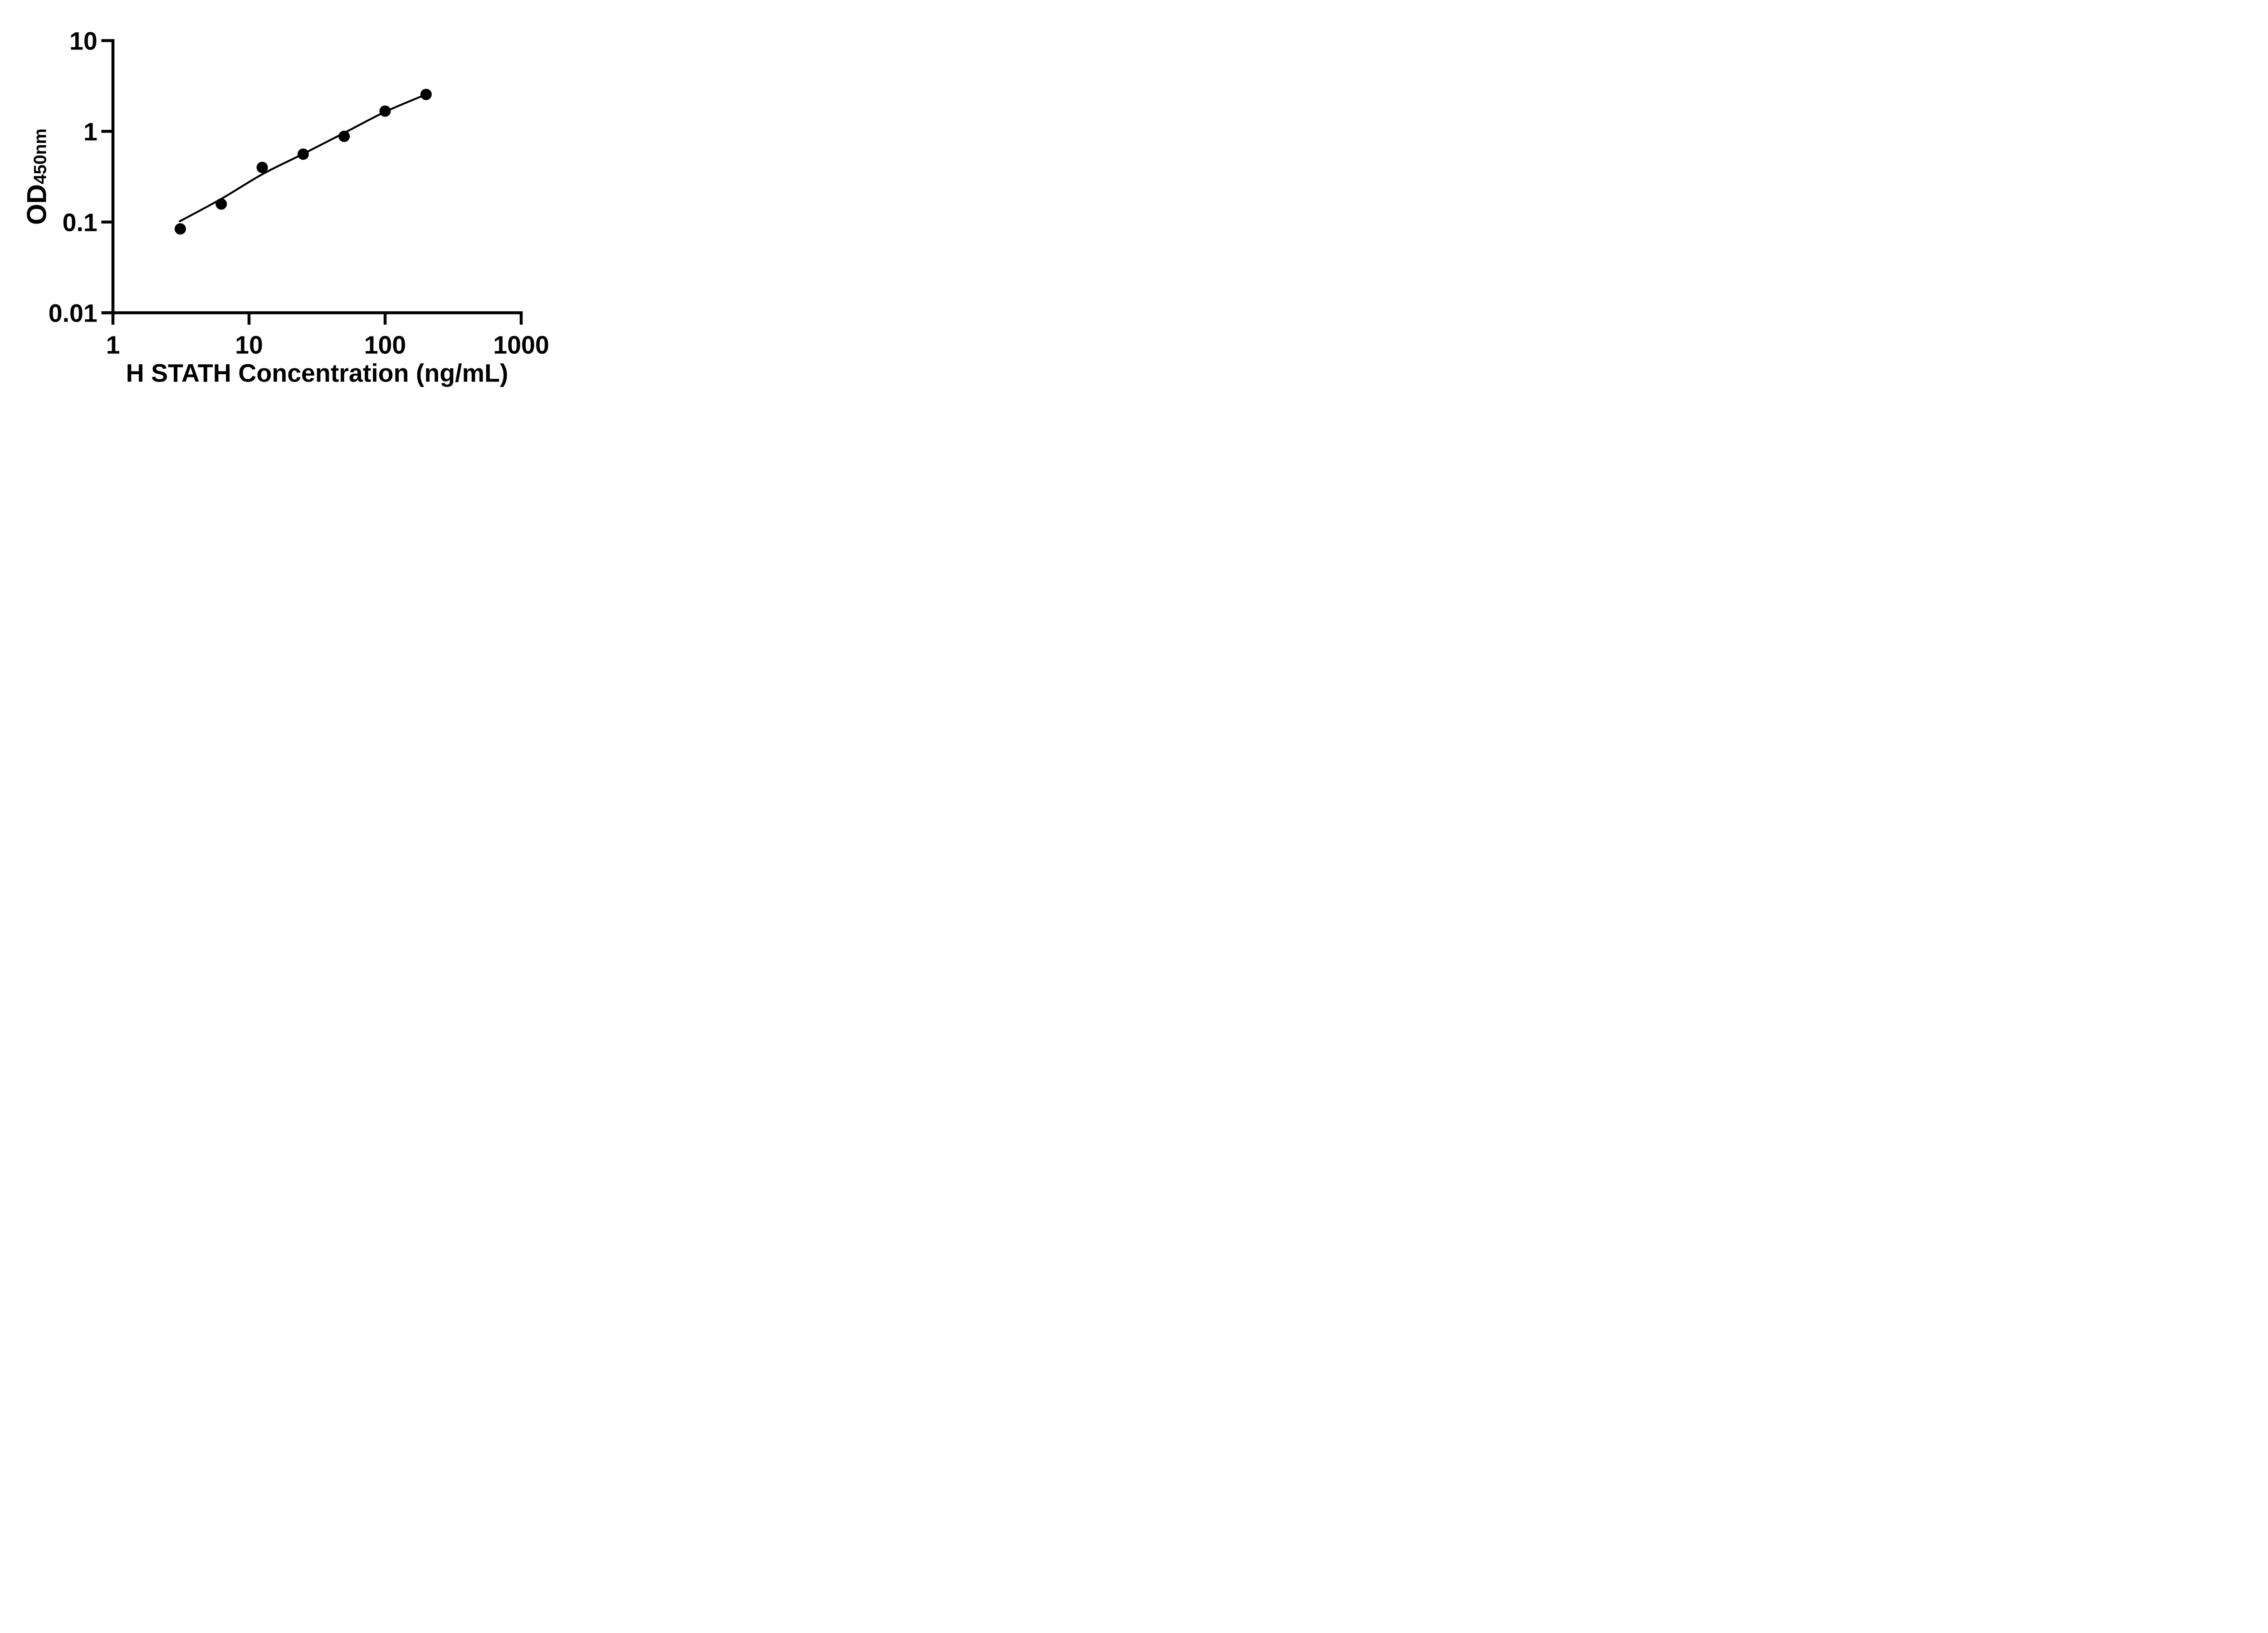 The image size is (2268, 1633). What do you see at coordinates (80, 223) in the screenshot?
I see `y-tick-label: 0.1` at bounding box center [80, 223].